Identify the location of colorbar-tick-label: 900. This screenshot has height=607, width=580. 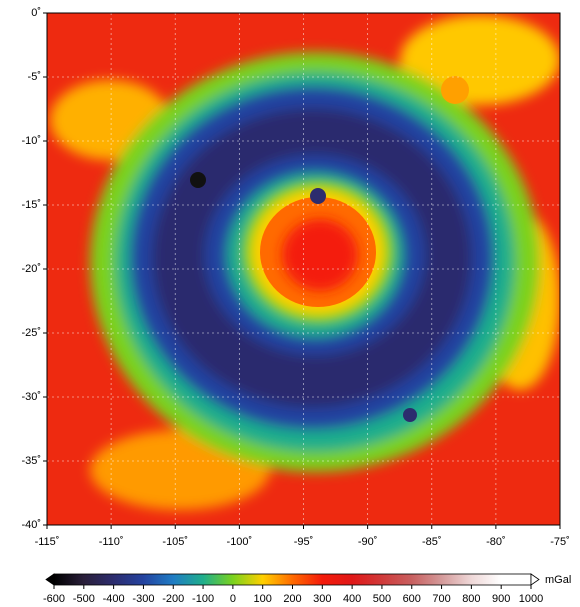
(501, 599).